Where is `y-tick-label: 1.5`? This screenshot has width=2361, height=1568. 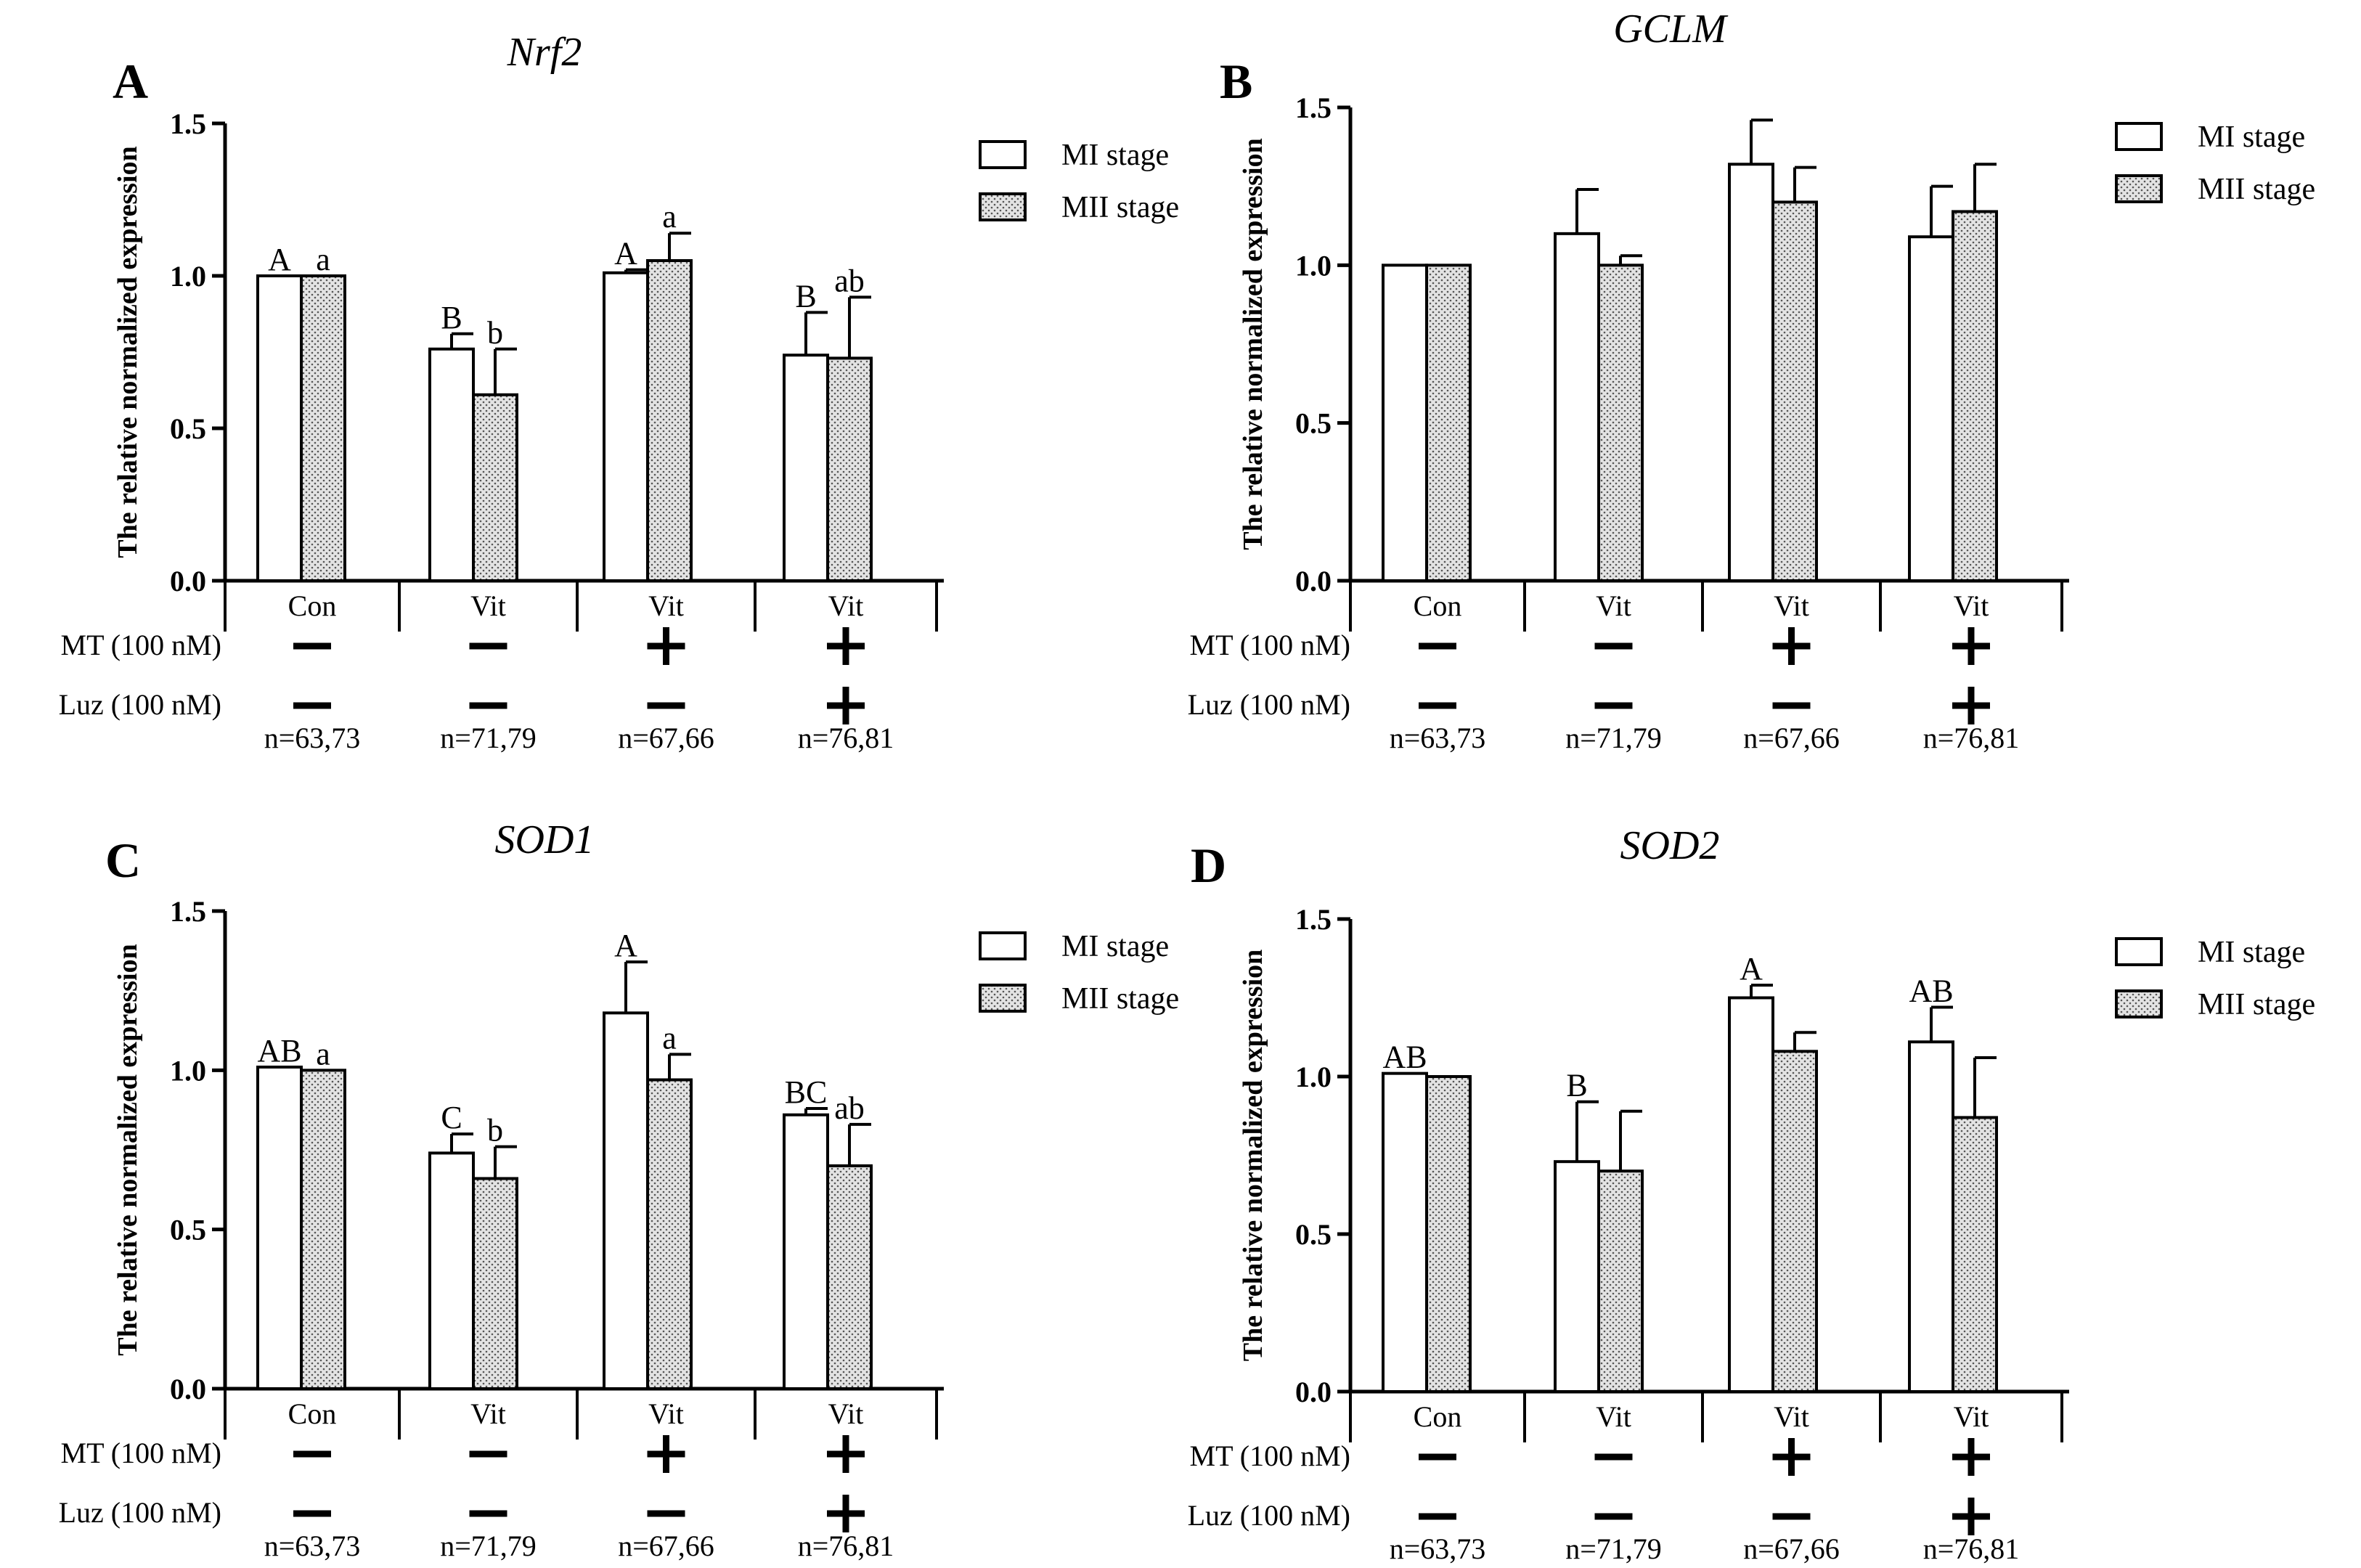 y-tick-label: 1.5 is located at coordinates (188, 124).